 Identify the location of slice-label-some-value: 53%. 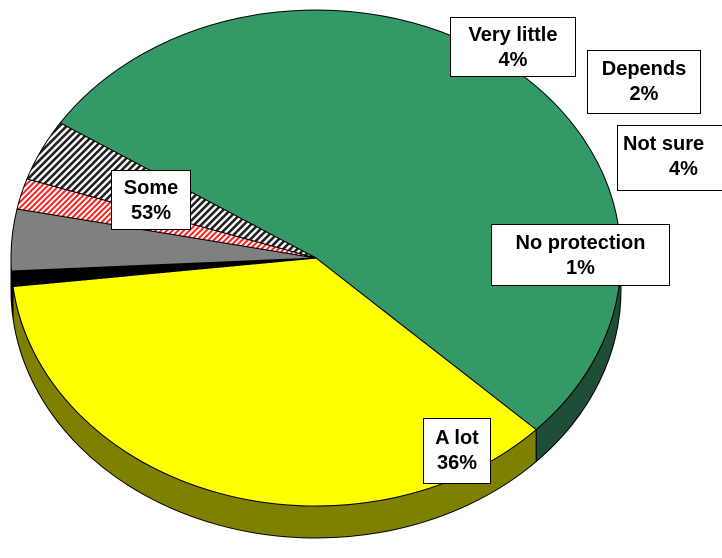
(151, 213).